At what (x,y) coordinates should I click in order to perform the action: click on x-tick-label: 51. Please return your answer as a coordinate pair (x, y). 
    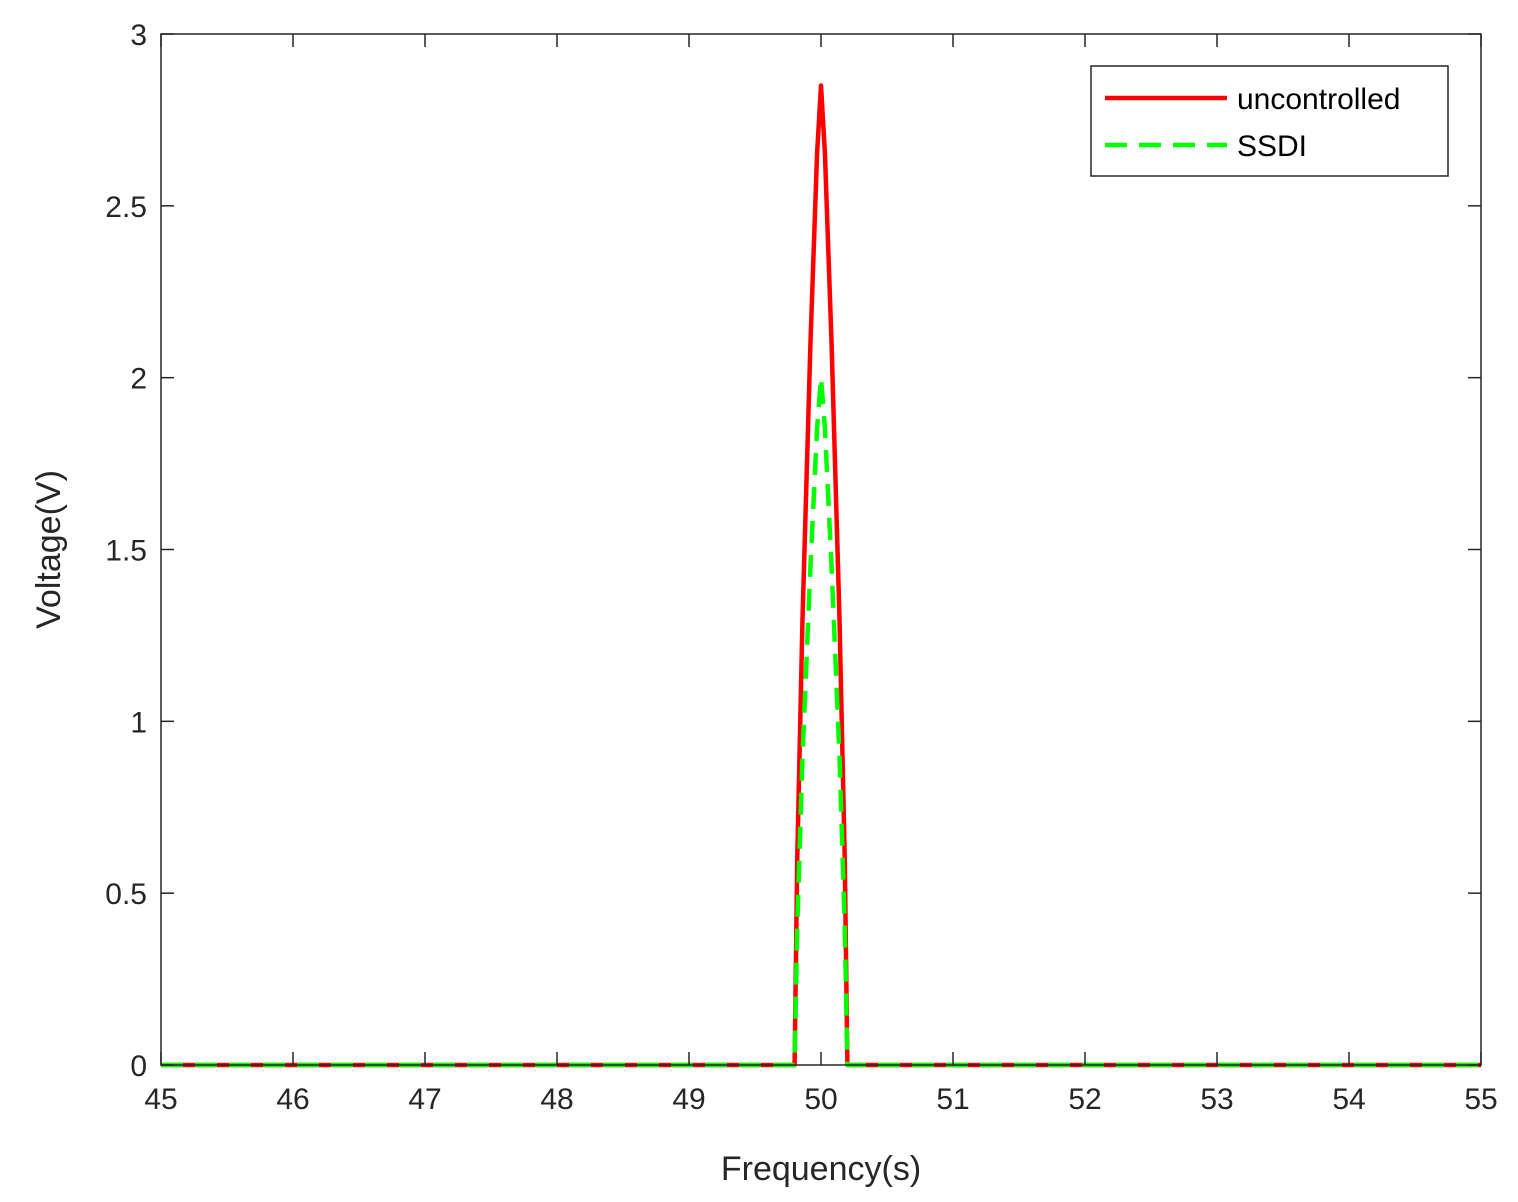
    Looking at the image, I should click on (952, 1099).